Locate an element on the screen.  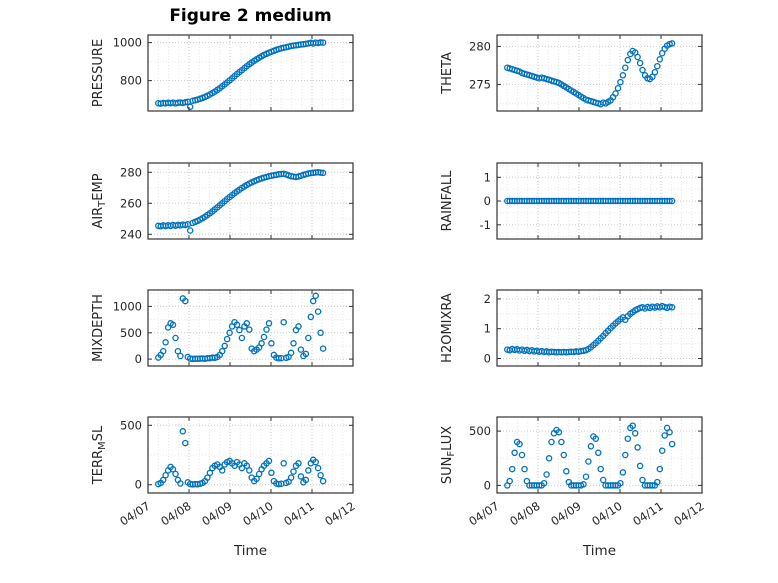
subplot-theta: 275 280 THETA is located at coordinates (571, 73).